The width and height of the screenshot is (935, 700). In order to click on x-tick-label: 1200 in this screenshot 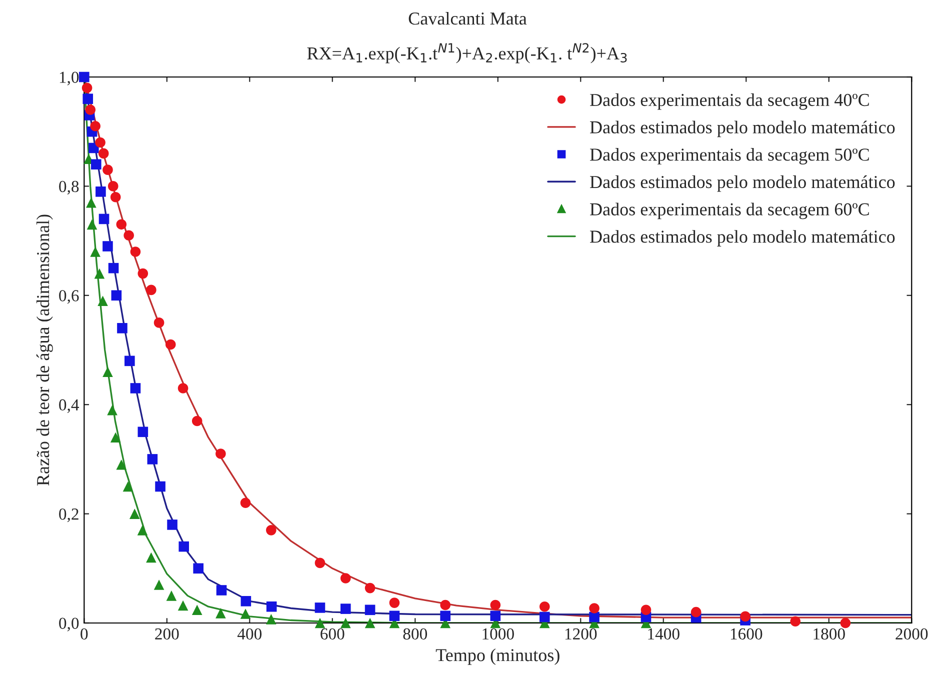, I will do `click(581, 634)`.